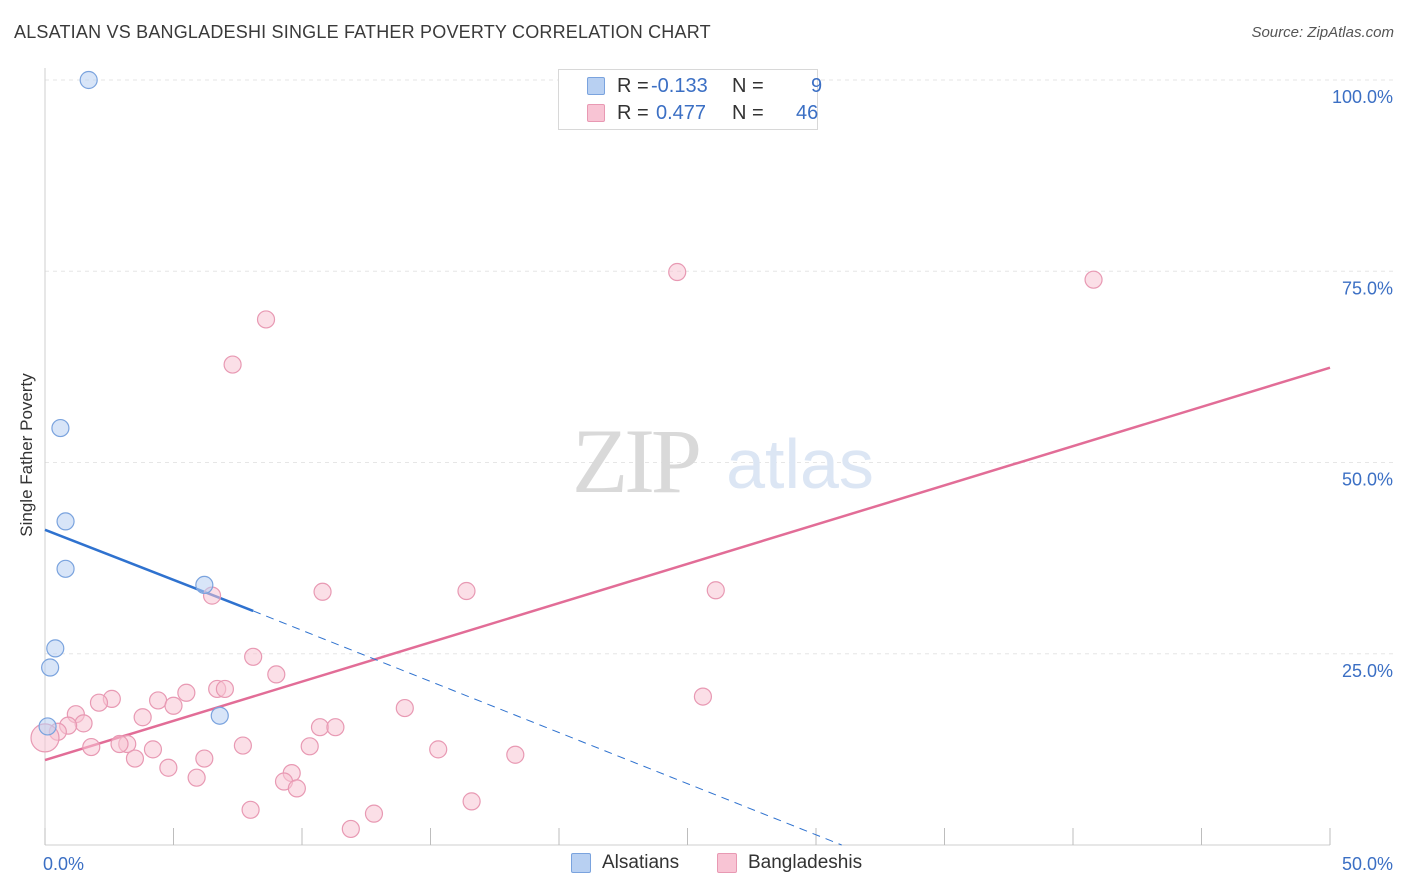 Image resolution: width=1406 pixels, height=892 pixels. Describe the element at coordinates (1367, 288) in the screenshot. I see `y-tick-label: 75.0%` at that location.